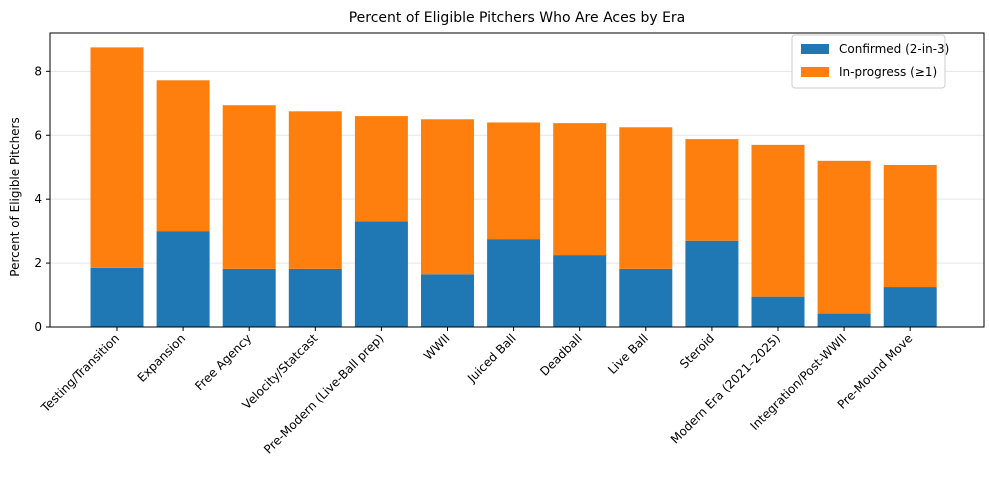 The height and width of the screenshot is (490, 989). What do you see at coordinates (815, 49) in the screenshot?
I see `legend-swatch-confirmed` at bounding box center [815, 49].